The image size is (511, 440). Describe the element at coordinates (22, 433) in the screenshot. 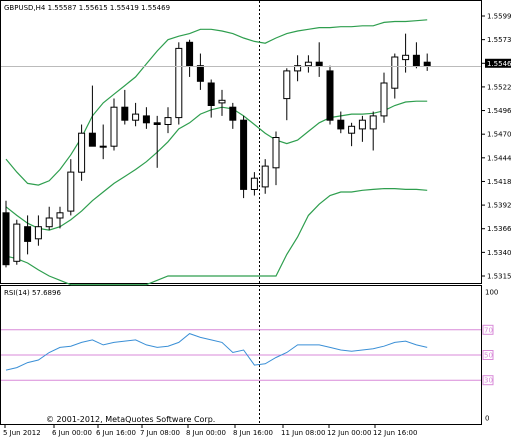

I see `time-tick-label: 5 Jun 2012` at that location.